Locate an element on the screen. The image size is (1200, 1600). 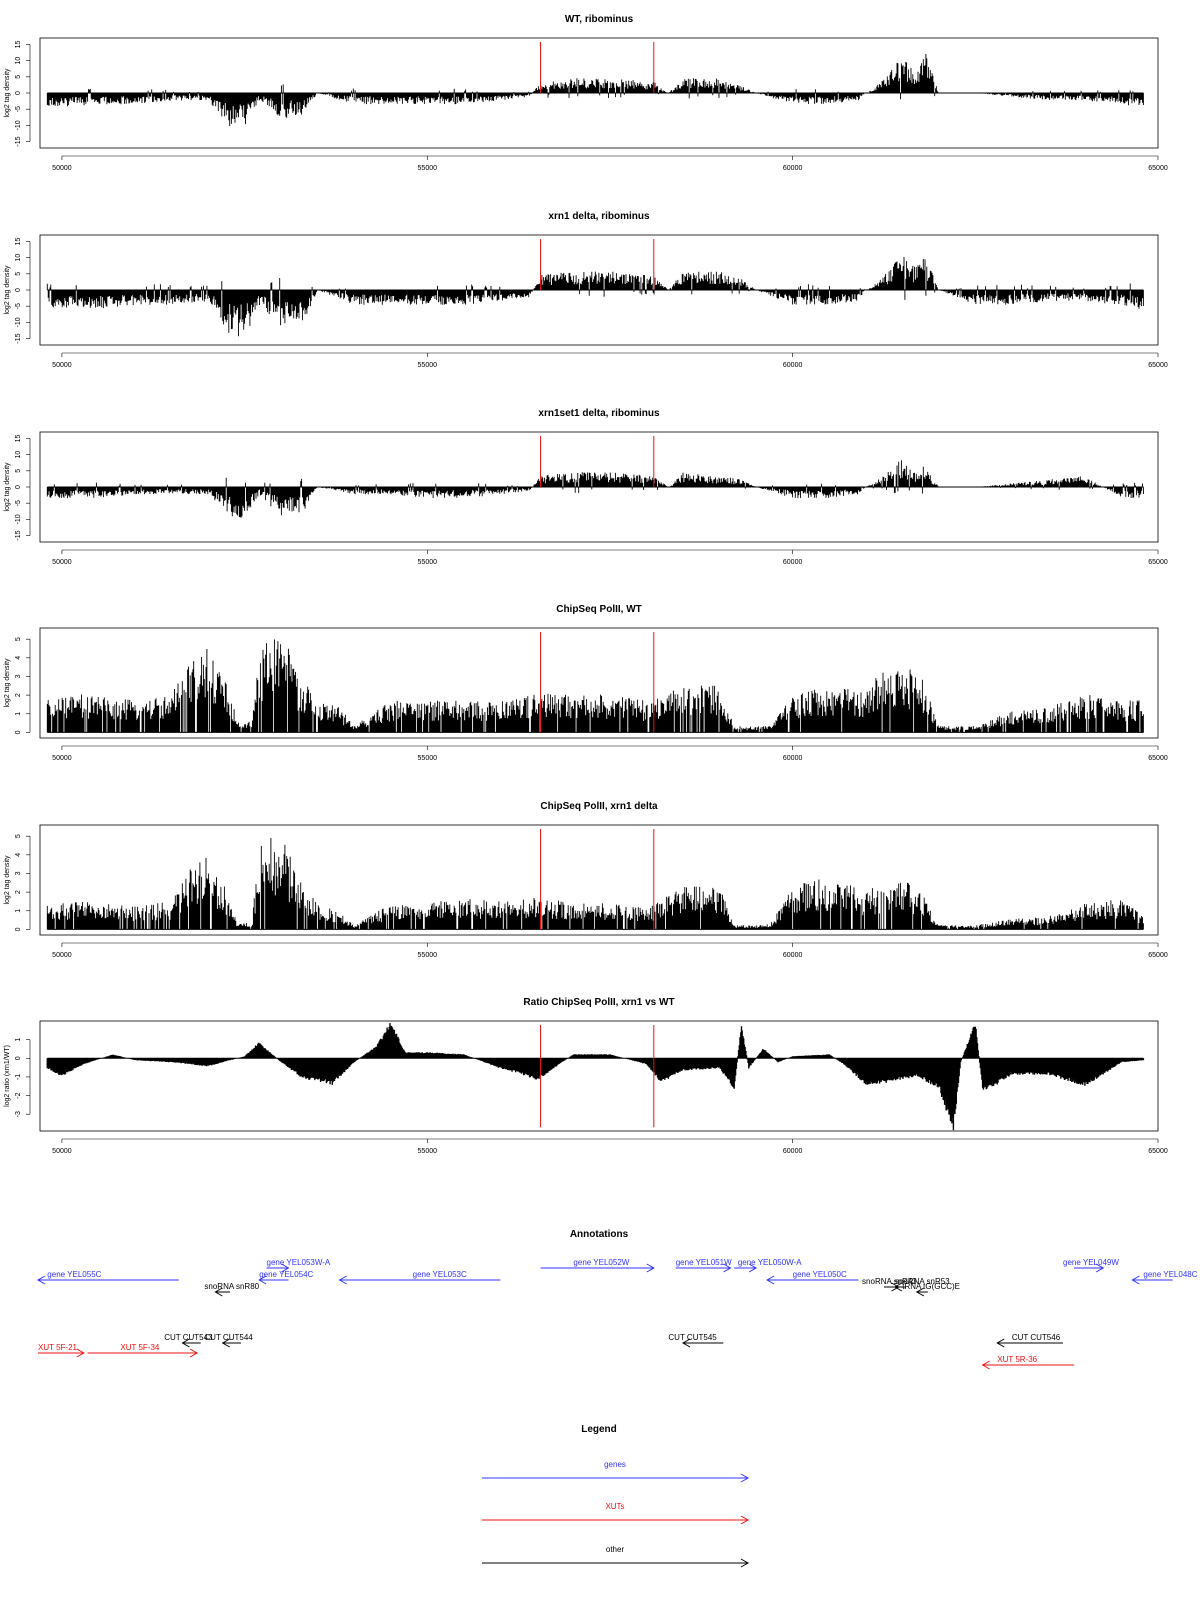
annotation-xut: XUT 5F-21 is located at coordinates (61, 1350).